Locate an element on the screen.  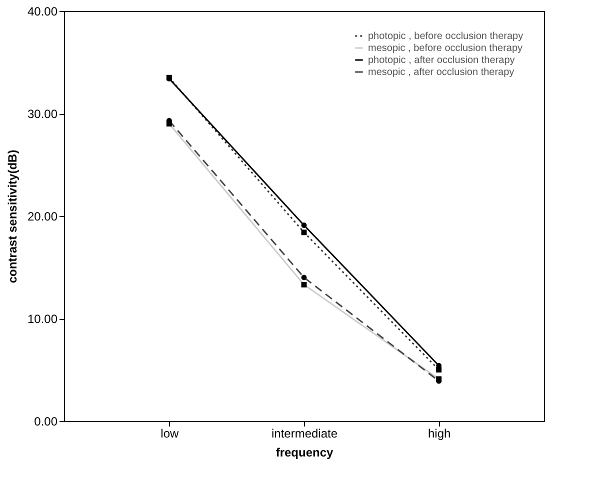
x-axis-title: frequency is located at coordinates (305, 453).